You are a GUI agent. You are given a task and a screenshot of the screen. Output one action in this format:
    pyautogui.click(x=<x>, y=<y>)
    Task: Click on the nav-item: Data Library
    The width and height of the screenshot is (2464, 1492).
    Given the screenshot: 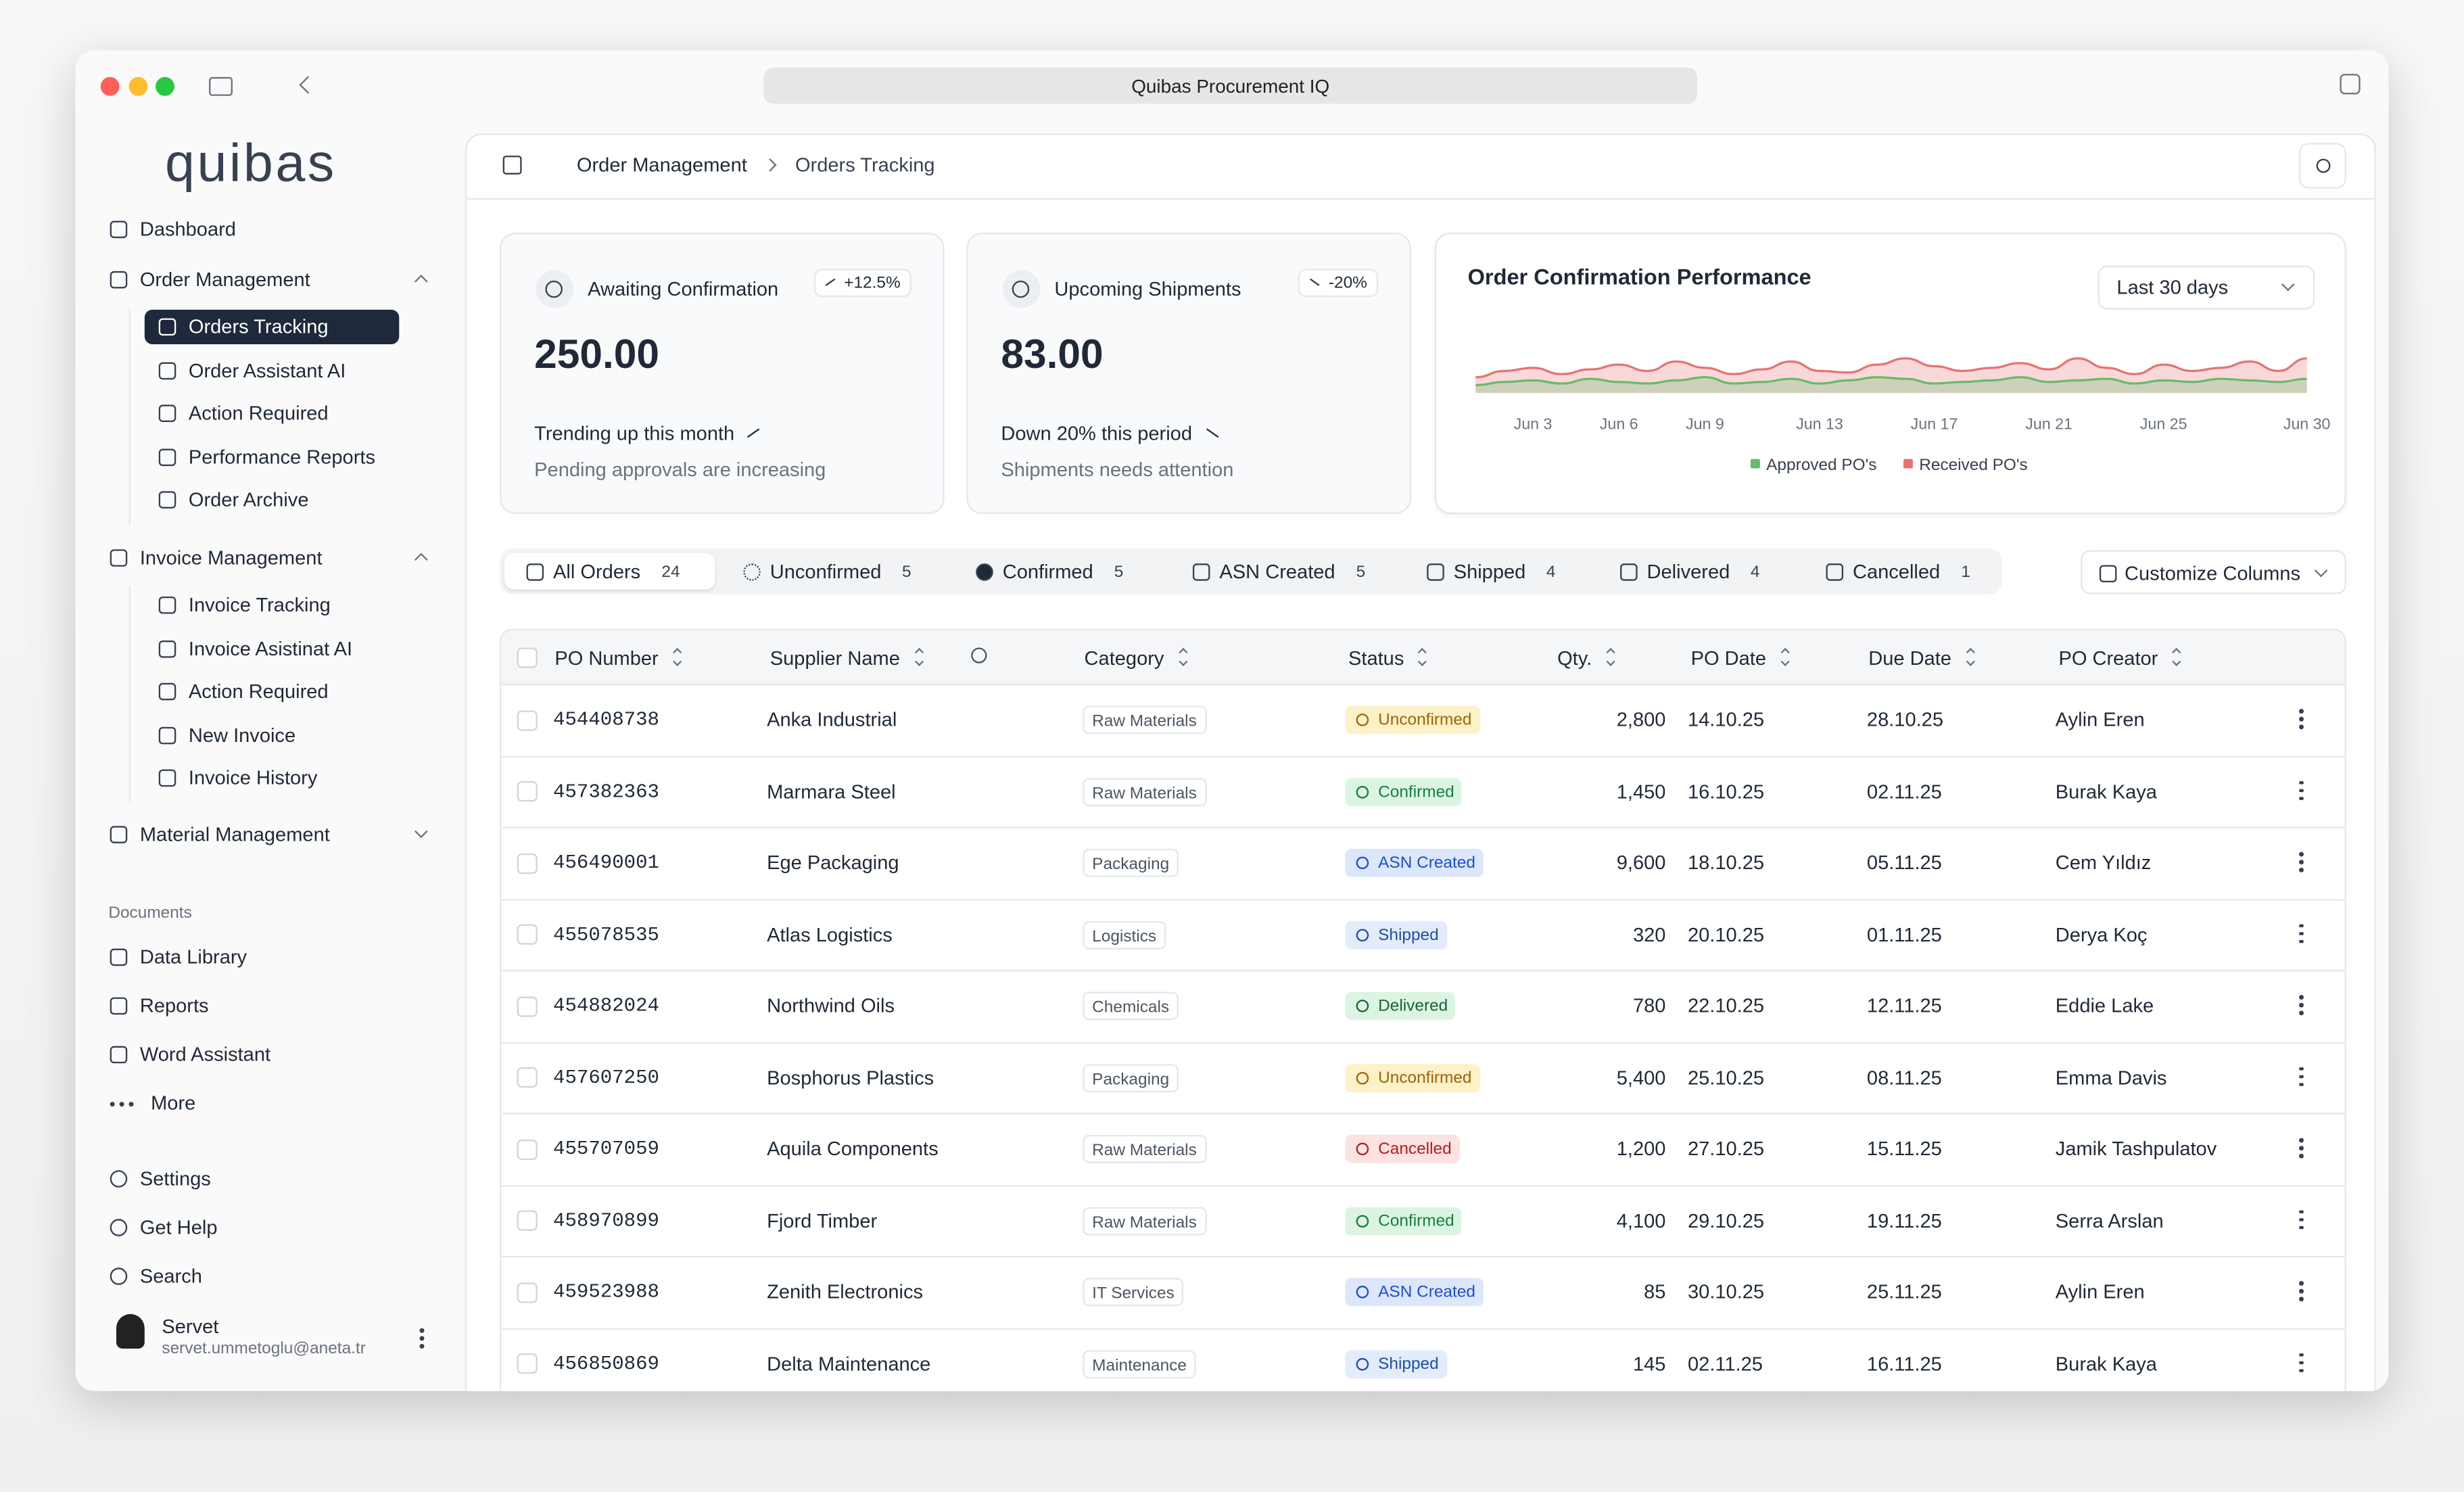 What is the action you would take?
    pyautogui.click(x=270, y=957)
    